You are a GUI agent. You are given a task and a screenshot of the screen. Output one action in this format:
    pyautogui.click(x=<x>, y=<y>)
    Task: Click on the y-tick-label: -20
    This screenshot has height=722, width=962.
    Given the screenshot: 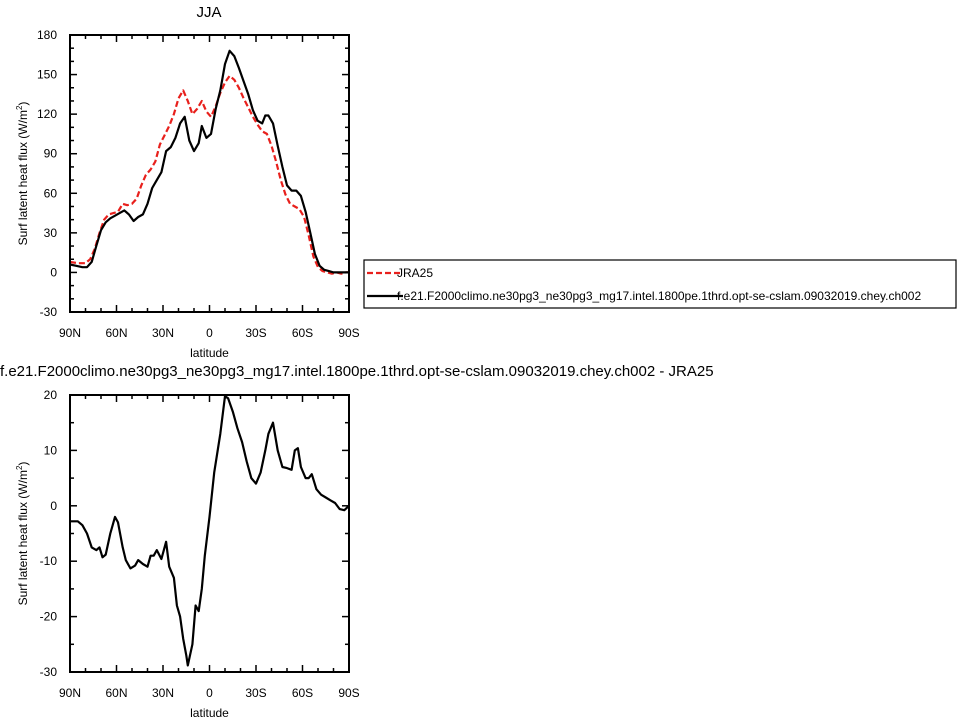 What is the action you would take?
    pyautogui.click(x=49, y=617)
    